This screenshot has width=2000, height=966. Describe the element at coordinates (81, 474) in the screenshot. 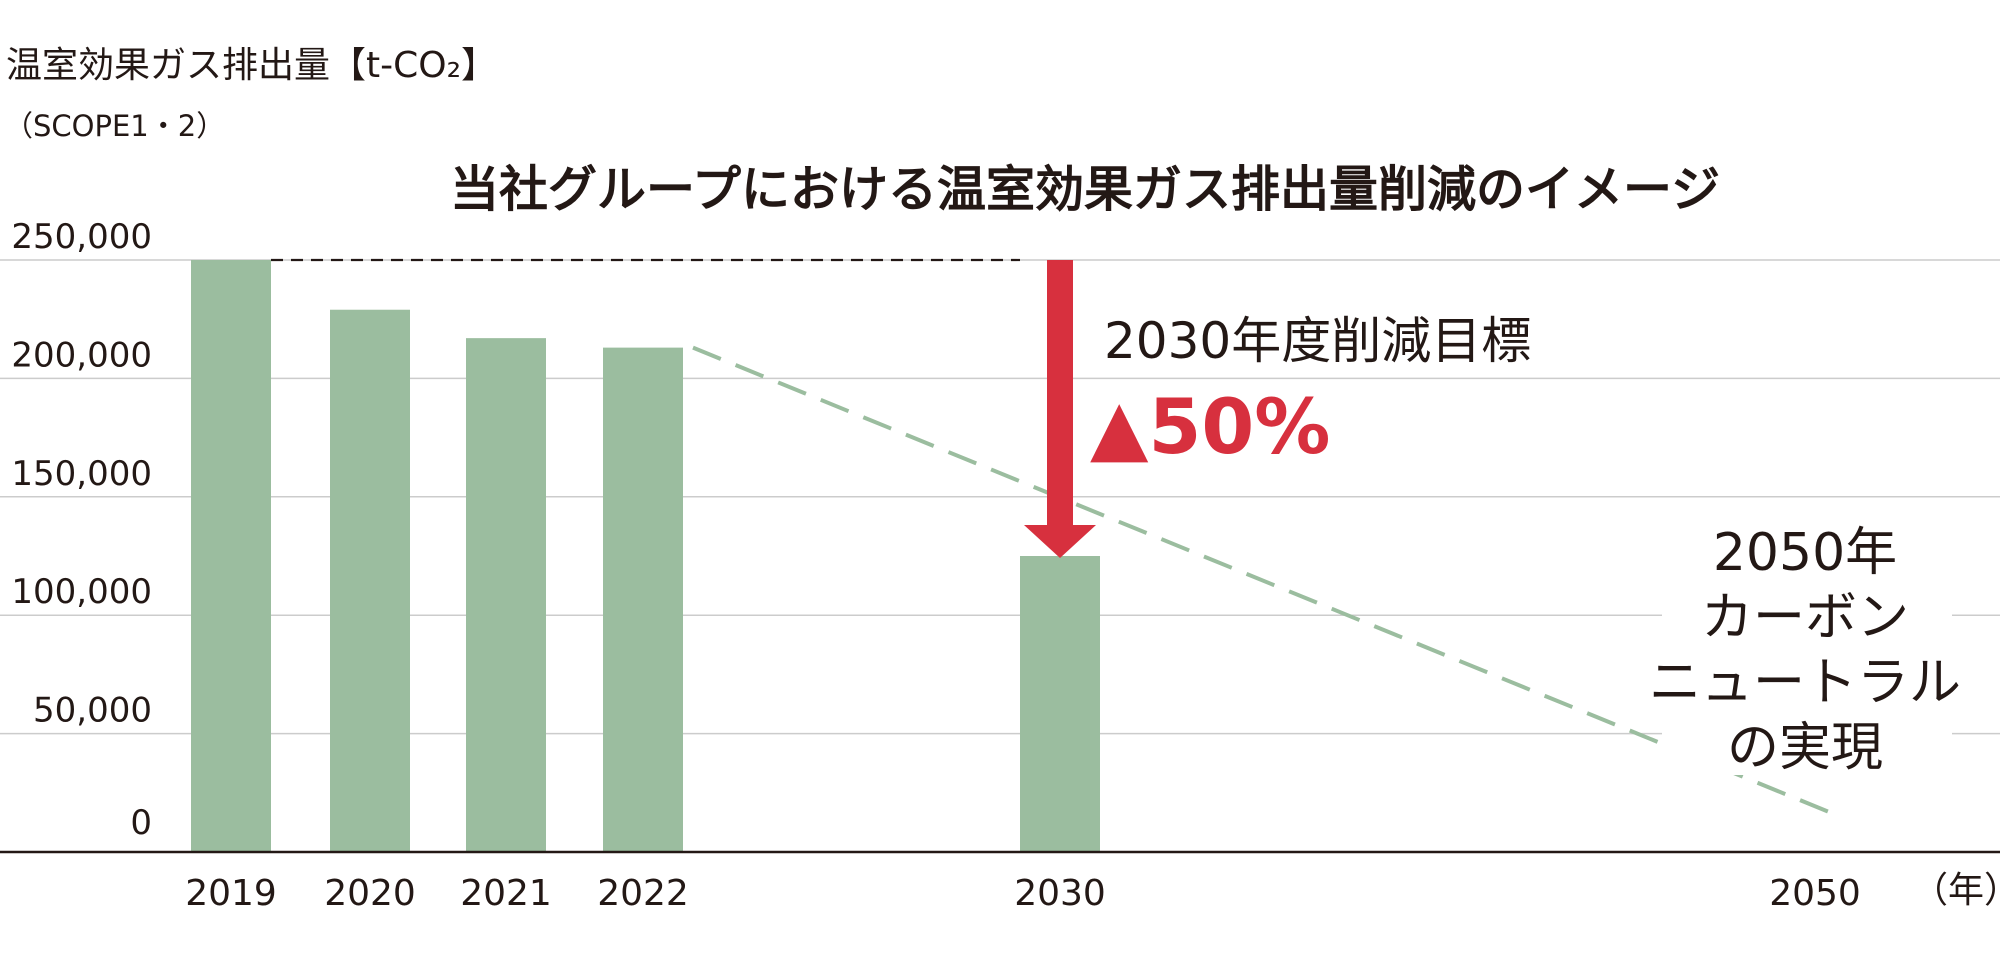

I see `y-tick-label: 150,000` at that location.